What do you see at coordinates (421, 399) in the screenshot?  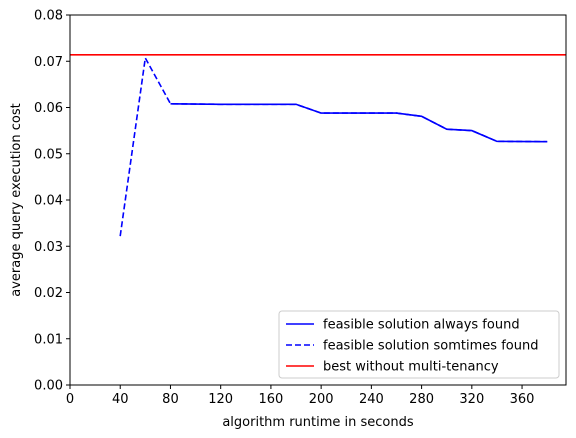 I see `x-tick-label: 280` at bounding box center [421, 399].